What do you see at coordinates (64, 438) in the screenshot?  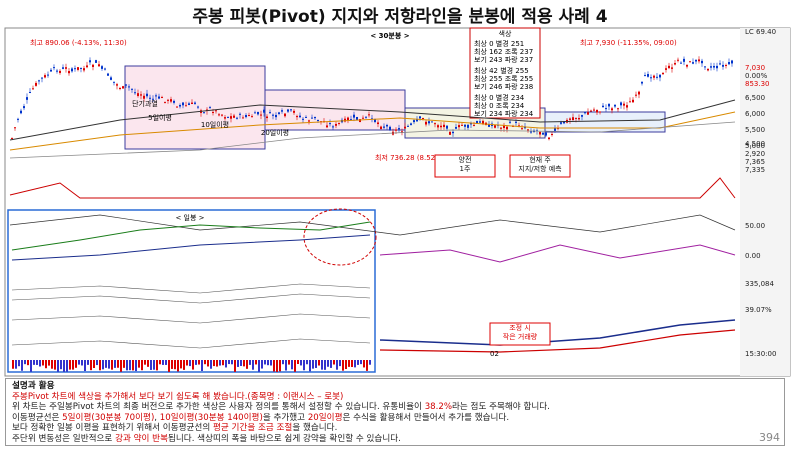 I see `text-segment: 주단위 변동성은 일반적으로` at bounding box center [64, 438].